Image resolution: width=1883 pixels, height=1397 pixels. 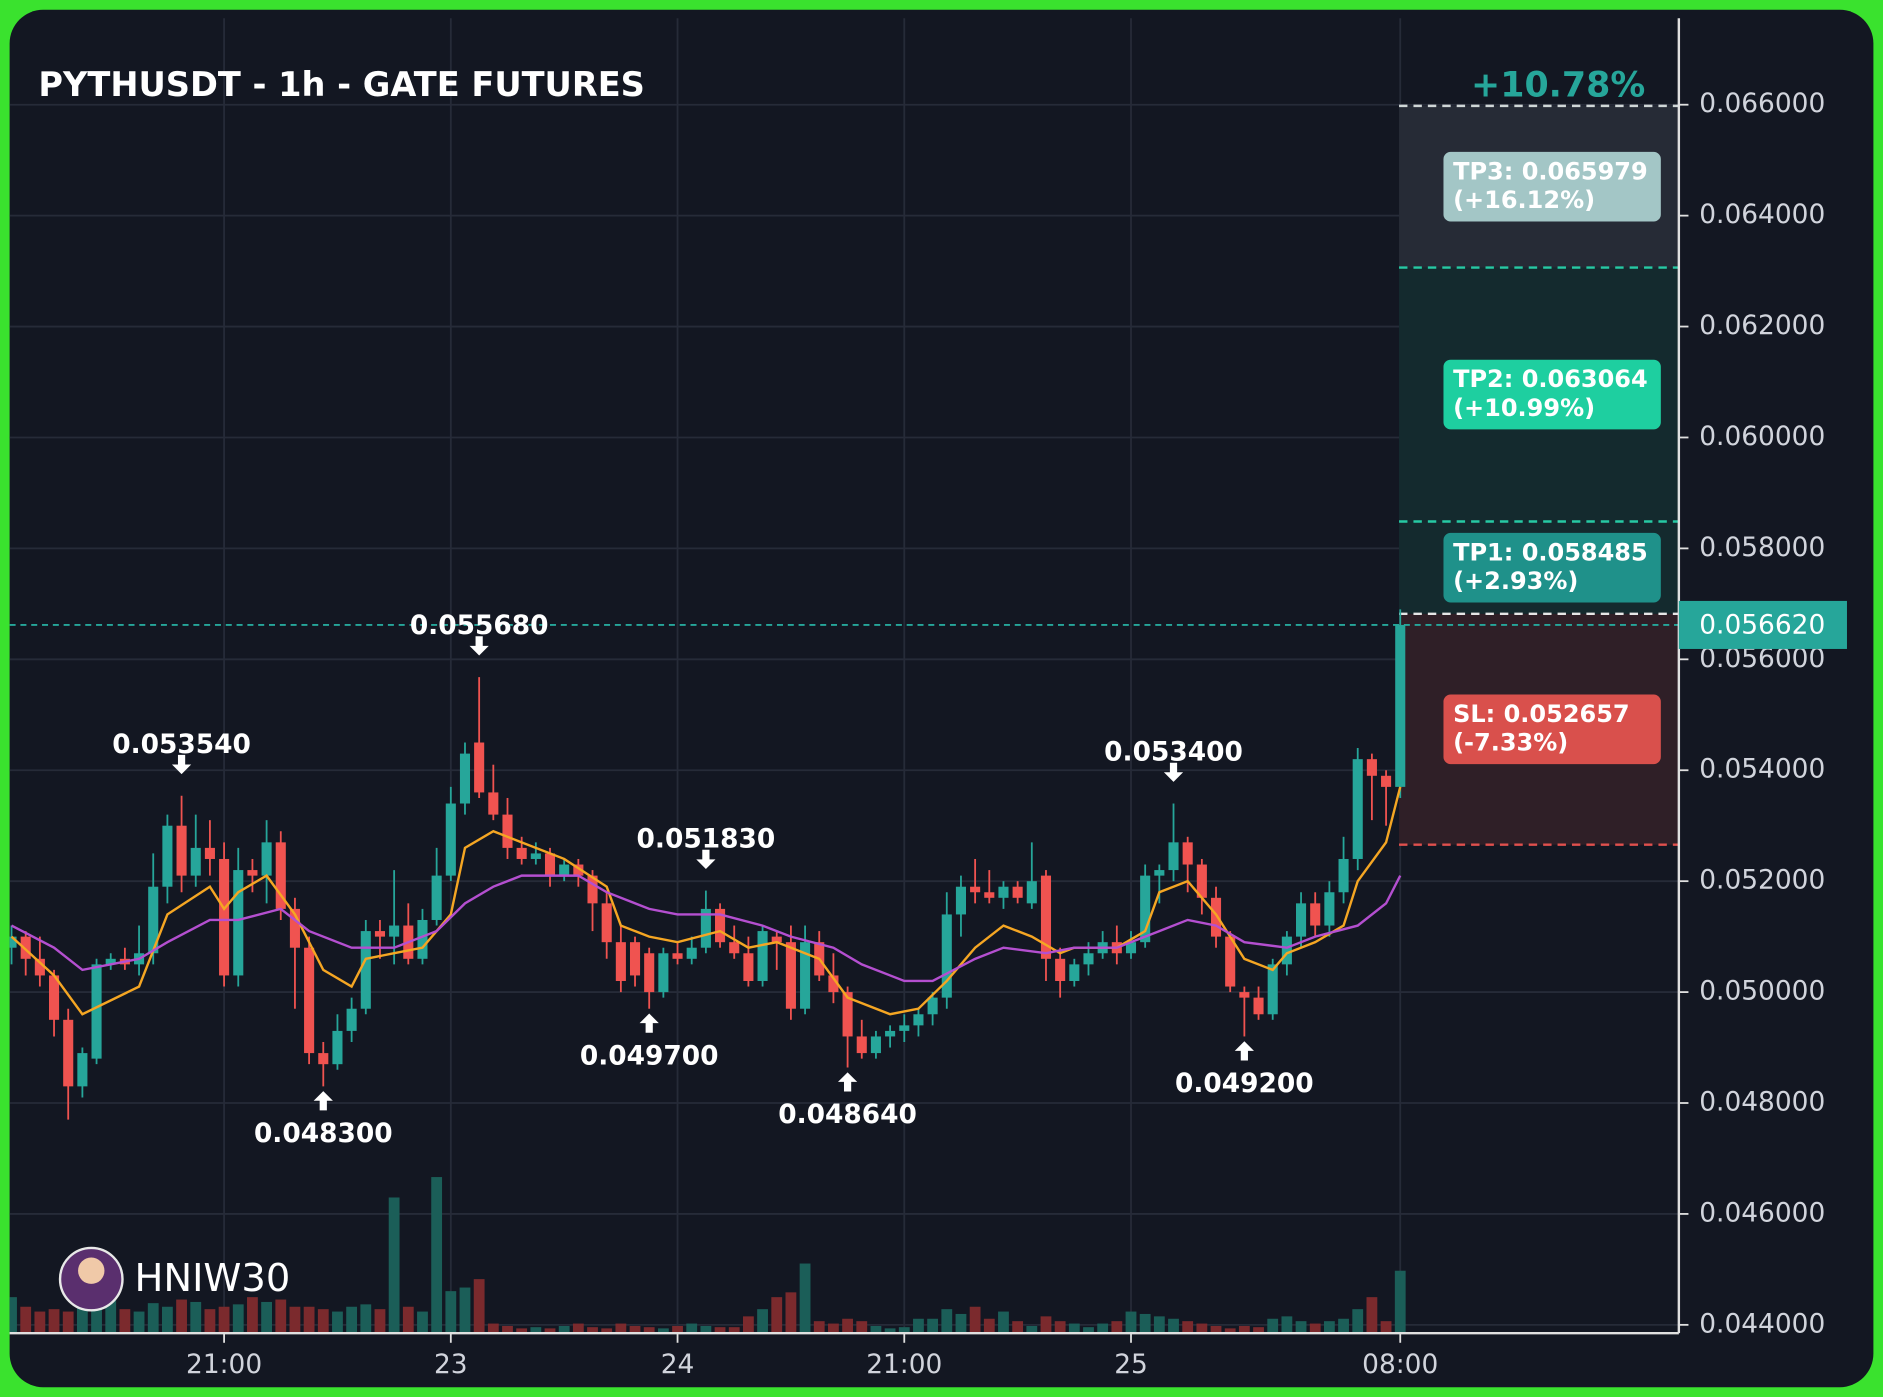 I want to click on annotation-label: 0.048300, so click(x=323, y=1133).